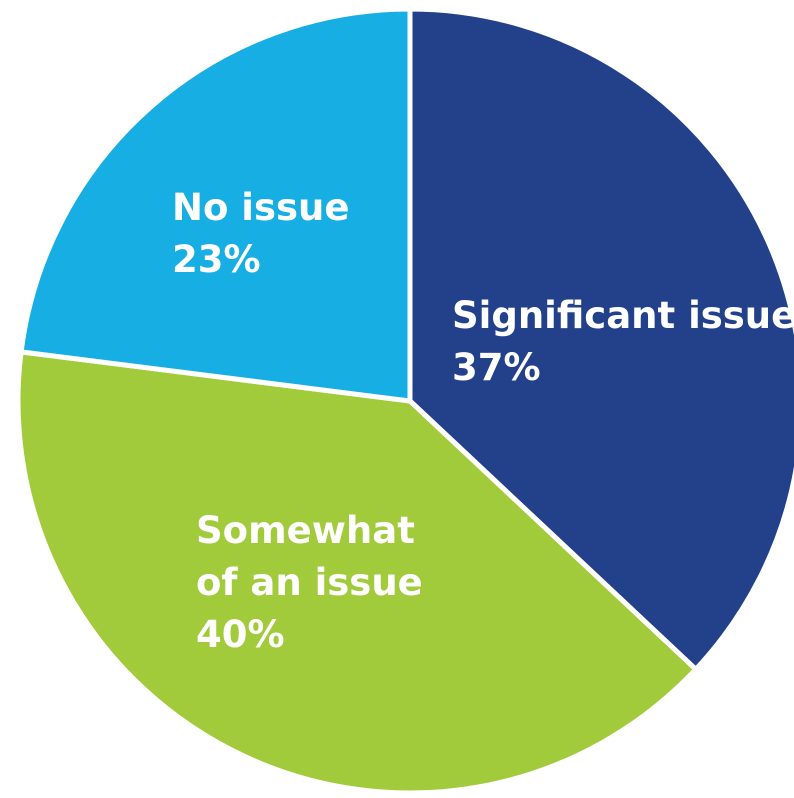 Image resolution: width=794 pixels, height=798 pixels. Describe the element at coordinates (496, 367) in the screenshot. I see `slice-percent-label: 37%` at that location.